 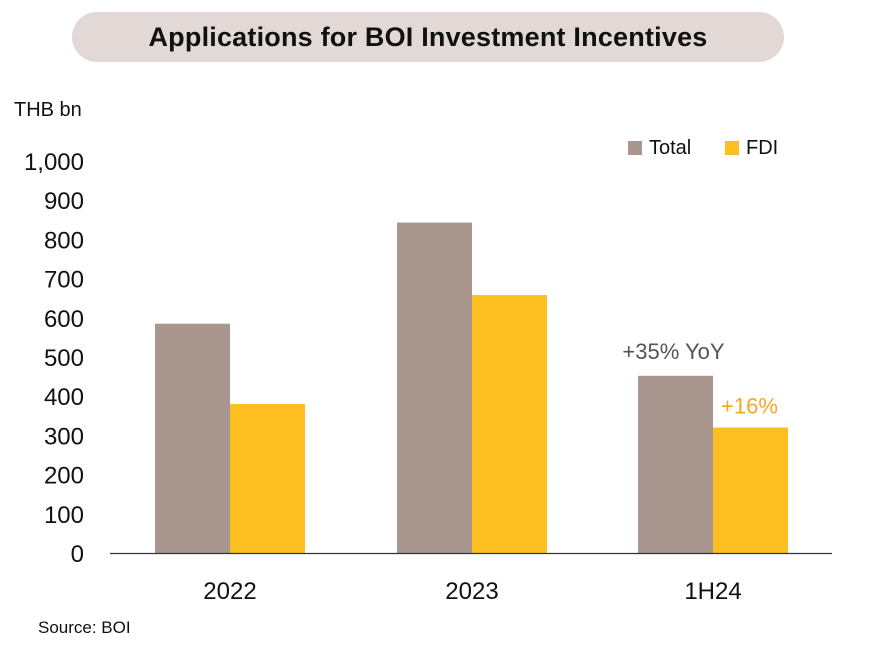 What do you see at coordinates (229, 591) in the screenshot?
I see `x-category-label: 2022` at bounding box center [229, 591].